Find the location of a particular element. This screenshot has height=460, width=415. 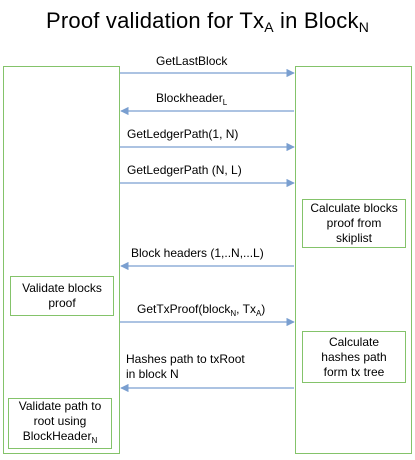

message-blockheader: BlockheaderL is located at coordinates (192, 99).